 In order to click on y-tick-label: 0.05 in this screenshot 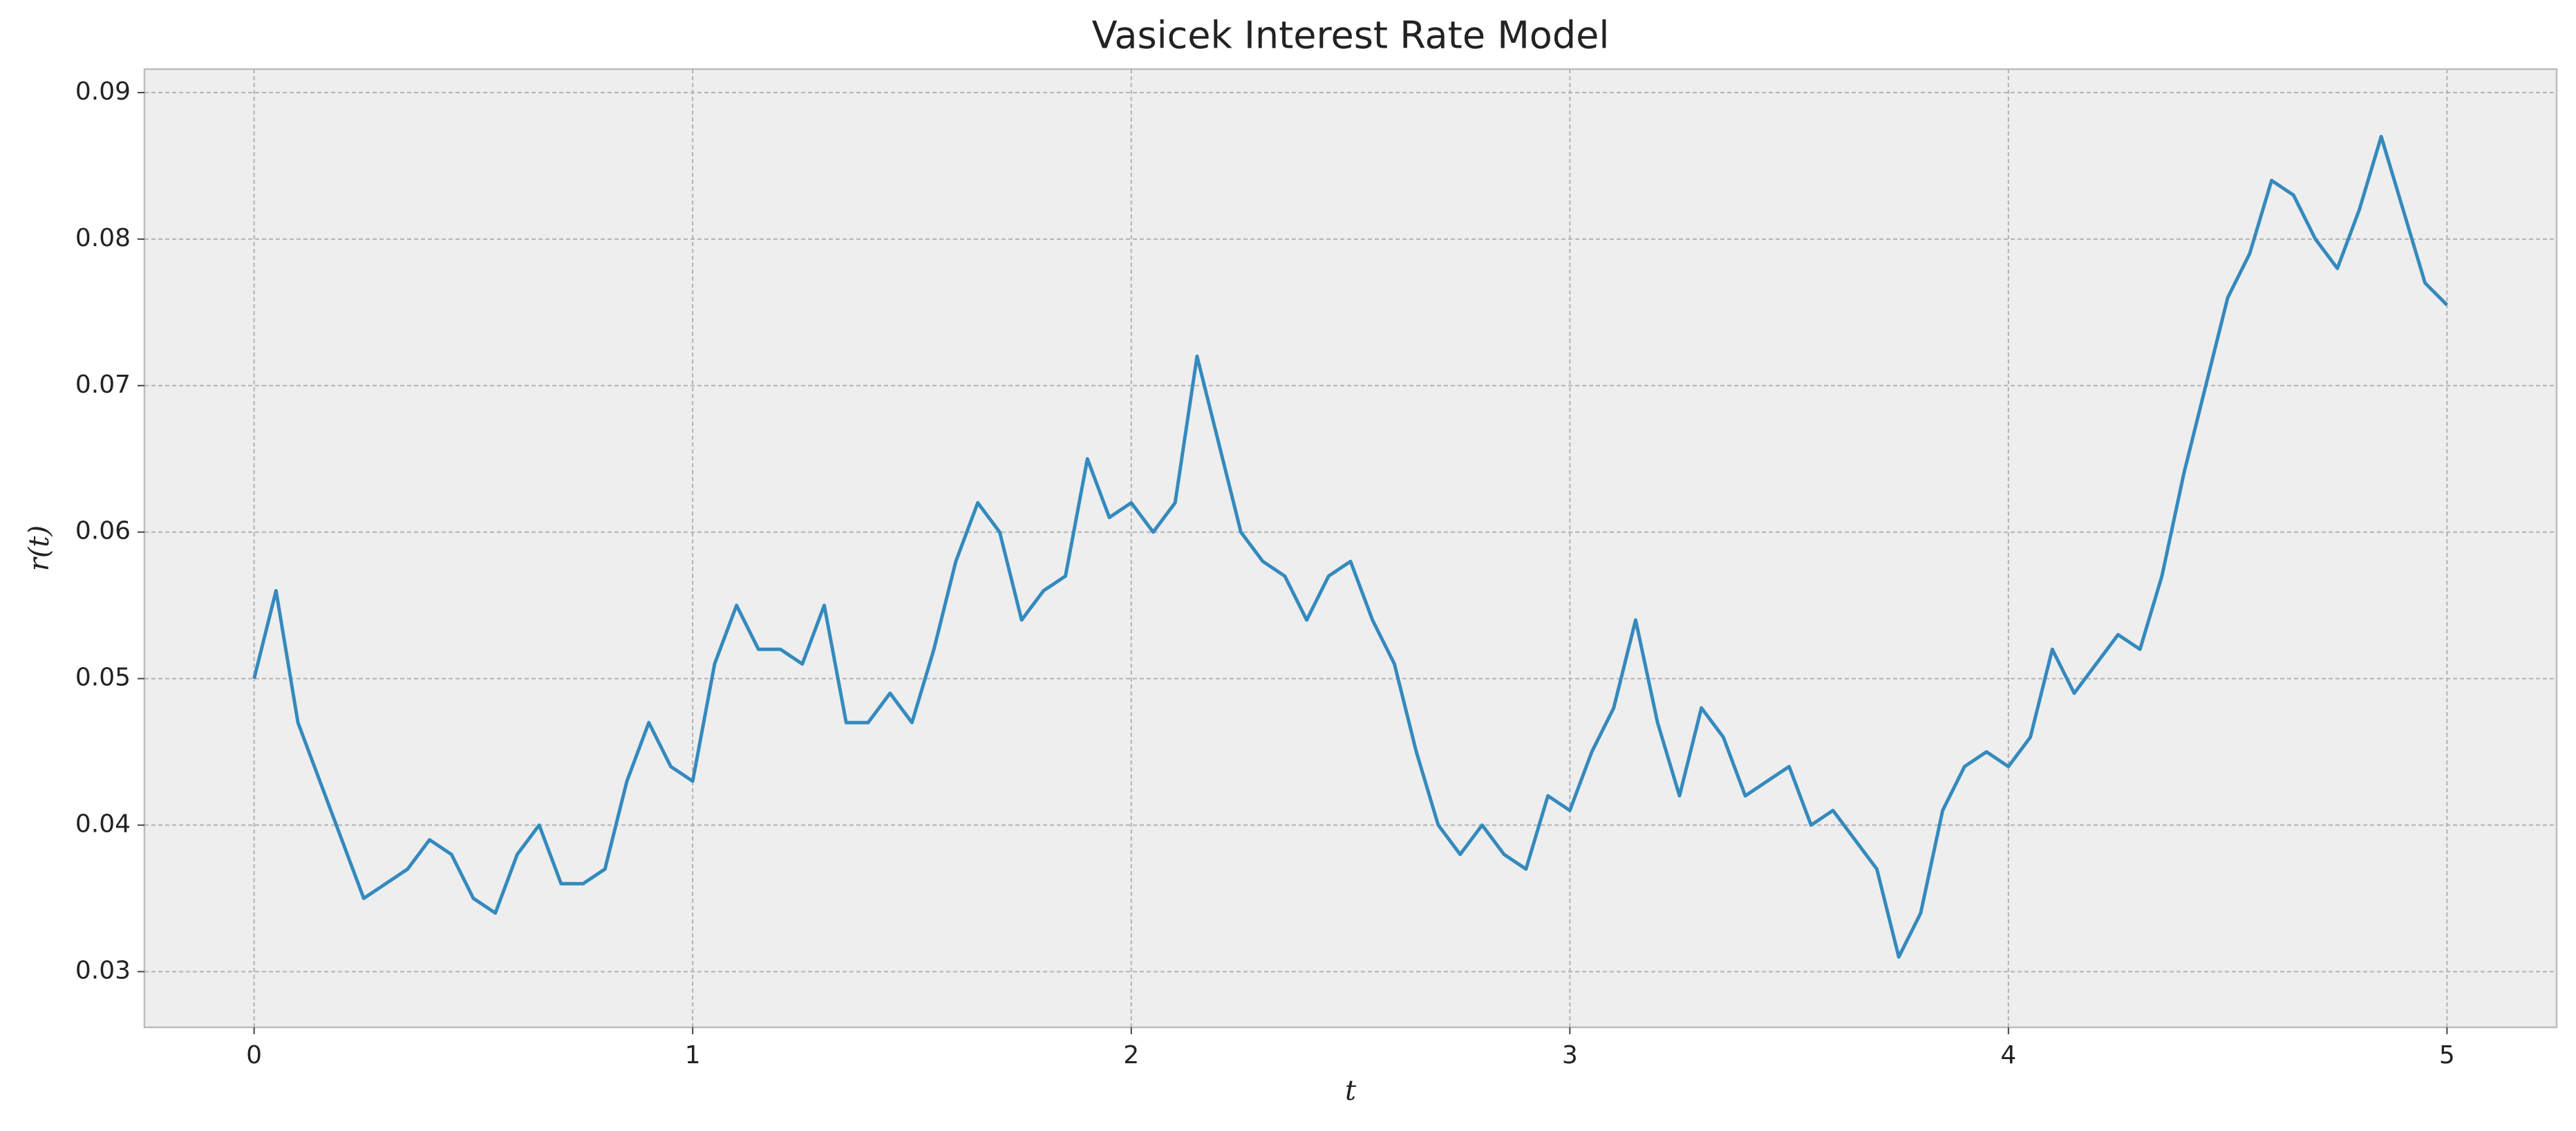, I will do `click(103, 678)`.